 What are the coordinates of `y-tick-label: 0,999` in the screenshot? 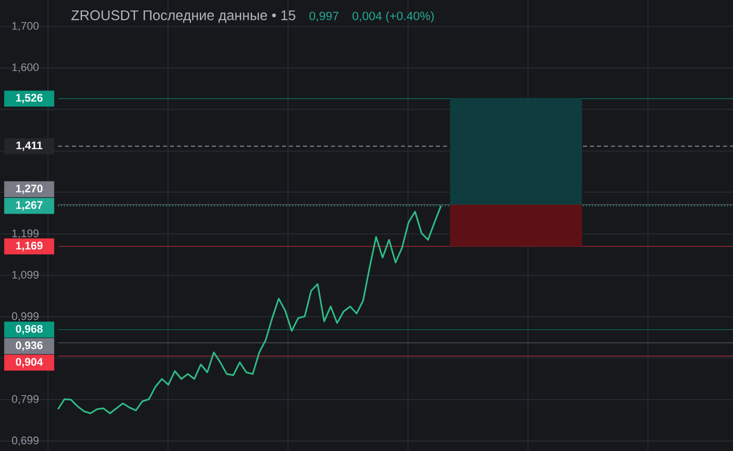 It's located at (25, 317).